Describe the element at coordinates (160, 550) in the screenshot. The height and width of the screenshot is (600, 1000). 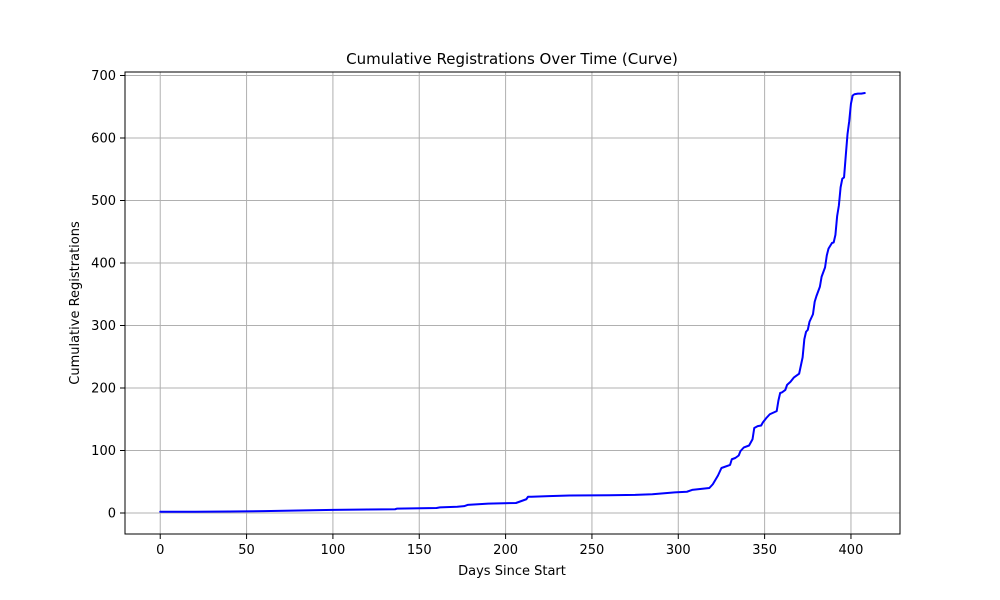
I see `x-tick-label: 0` at that location.